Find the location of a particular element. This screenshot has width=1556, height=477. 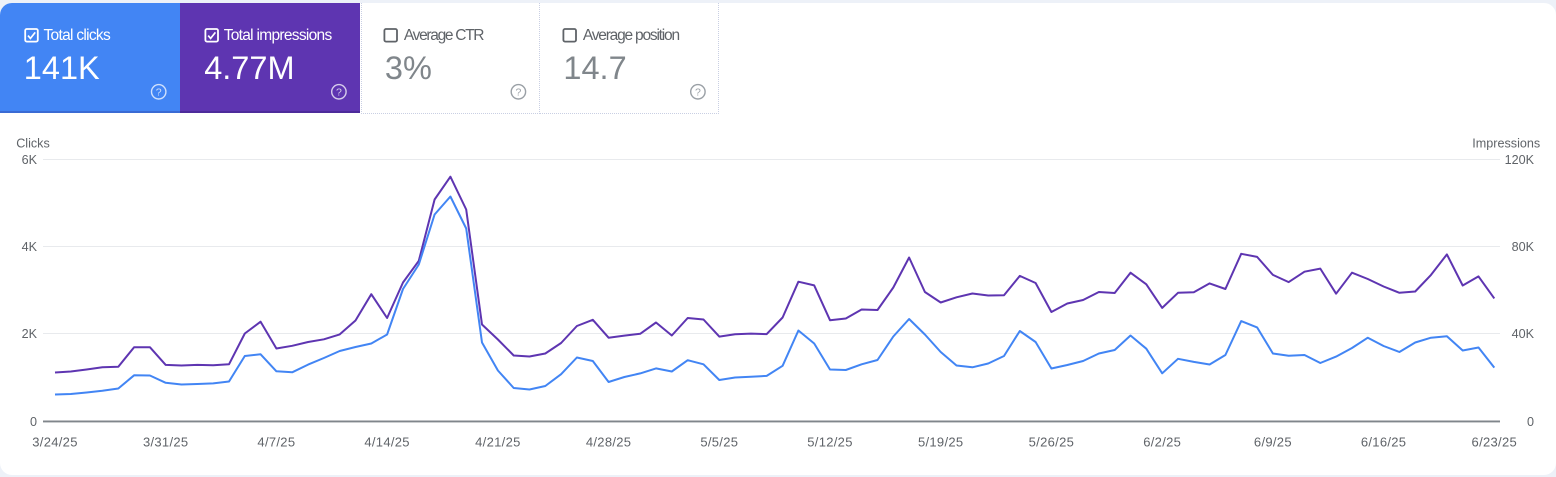

svg-text: Total impressions is located at coordinates (278, 35).